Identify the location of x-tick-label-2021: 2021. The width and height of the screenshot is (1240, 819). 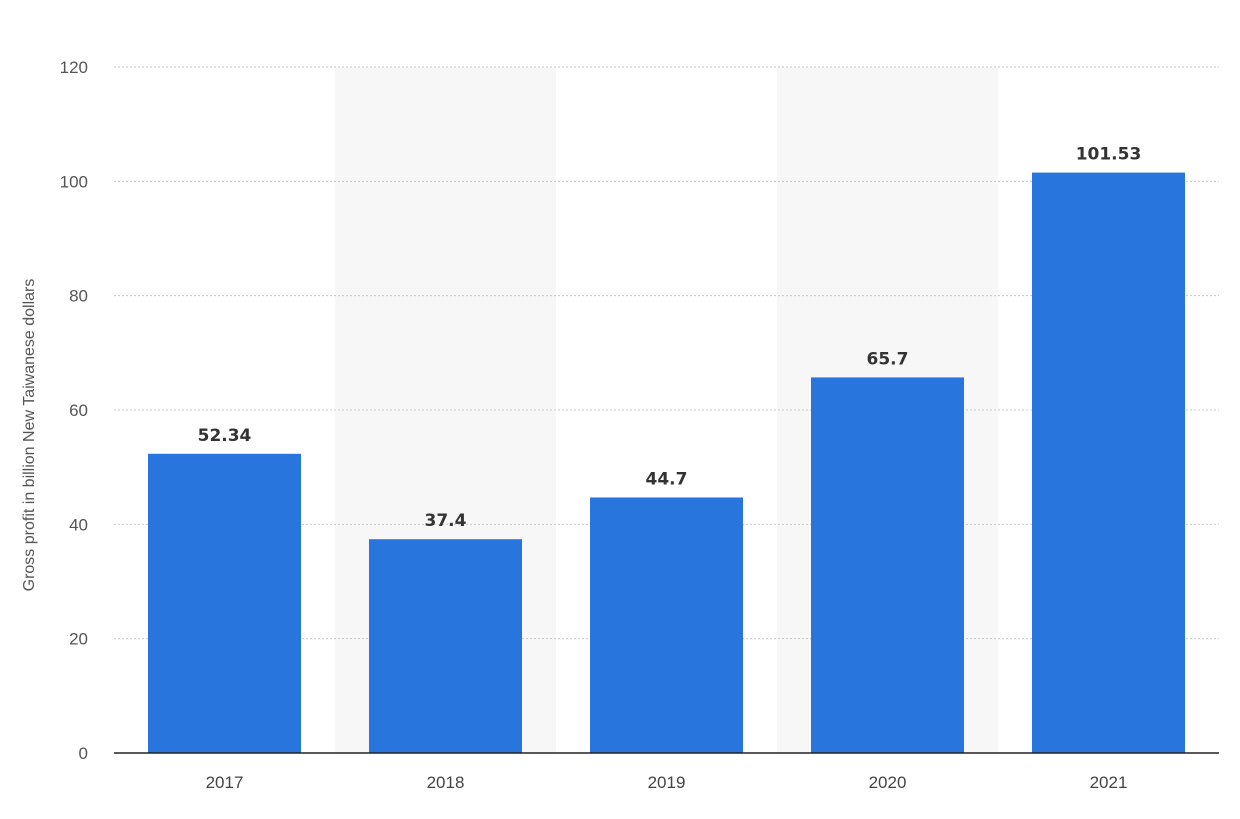
(1109, 782).